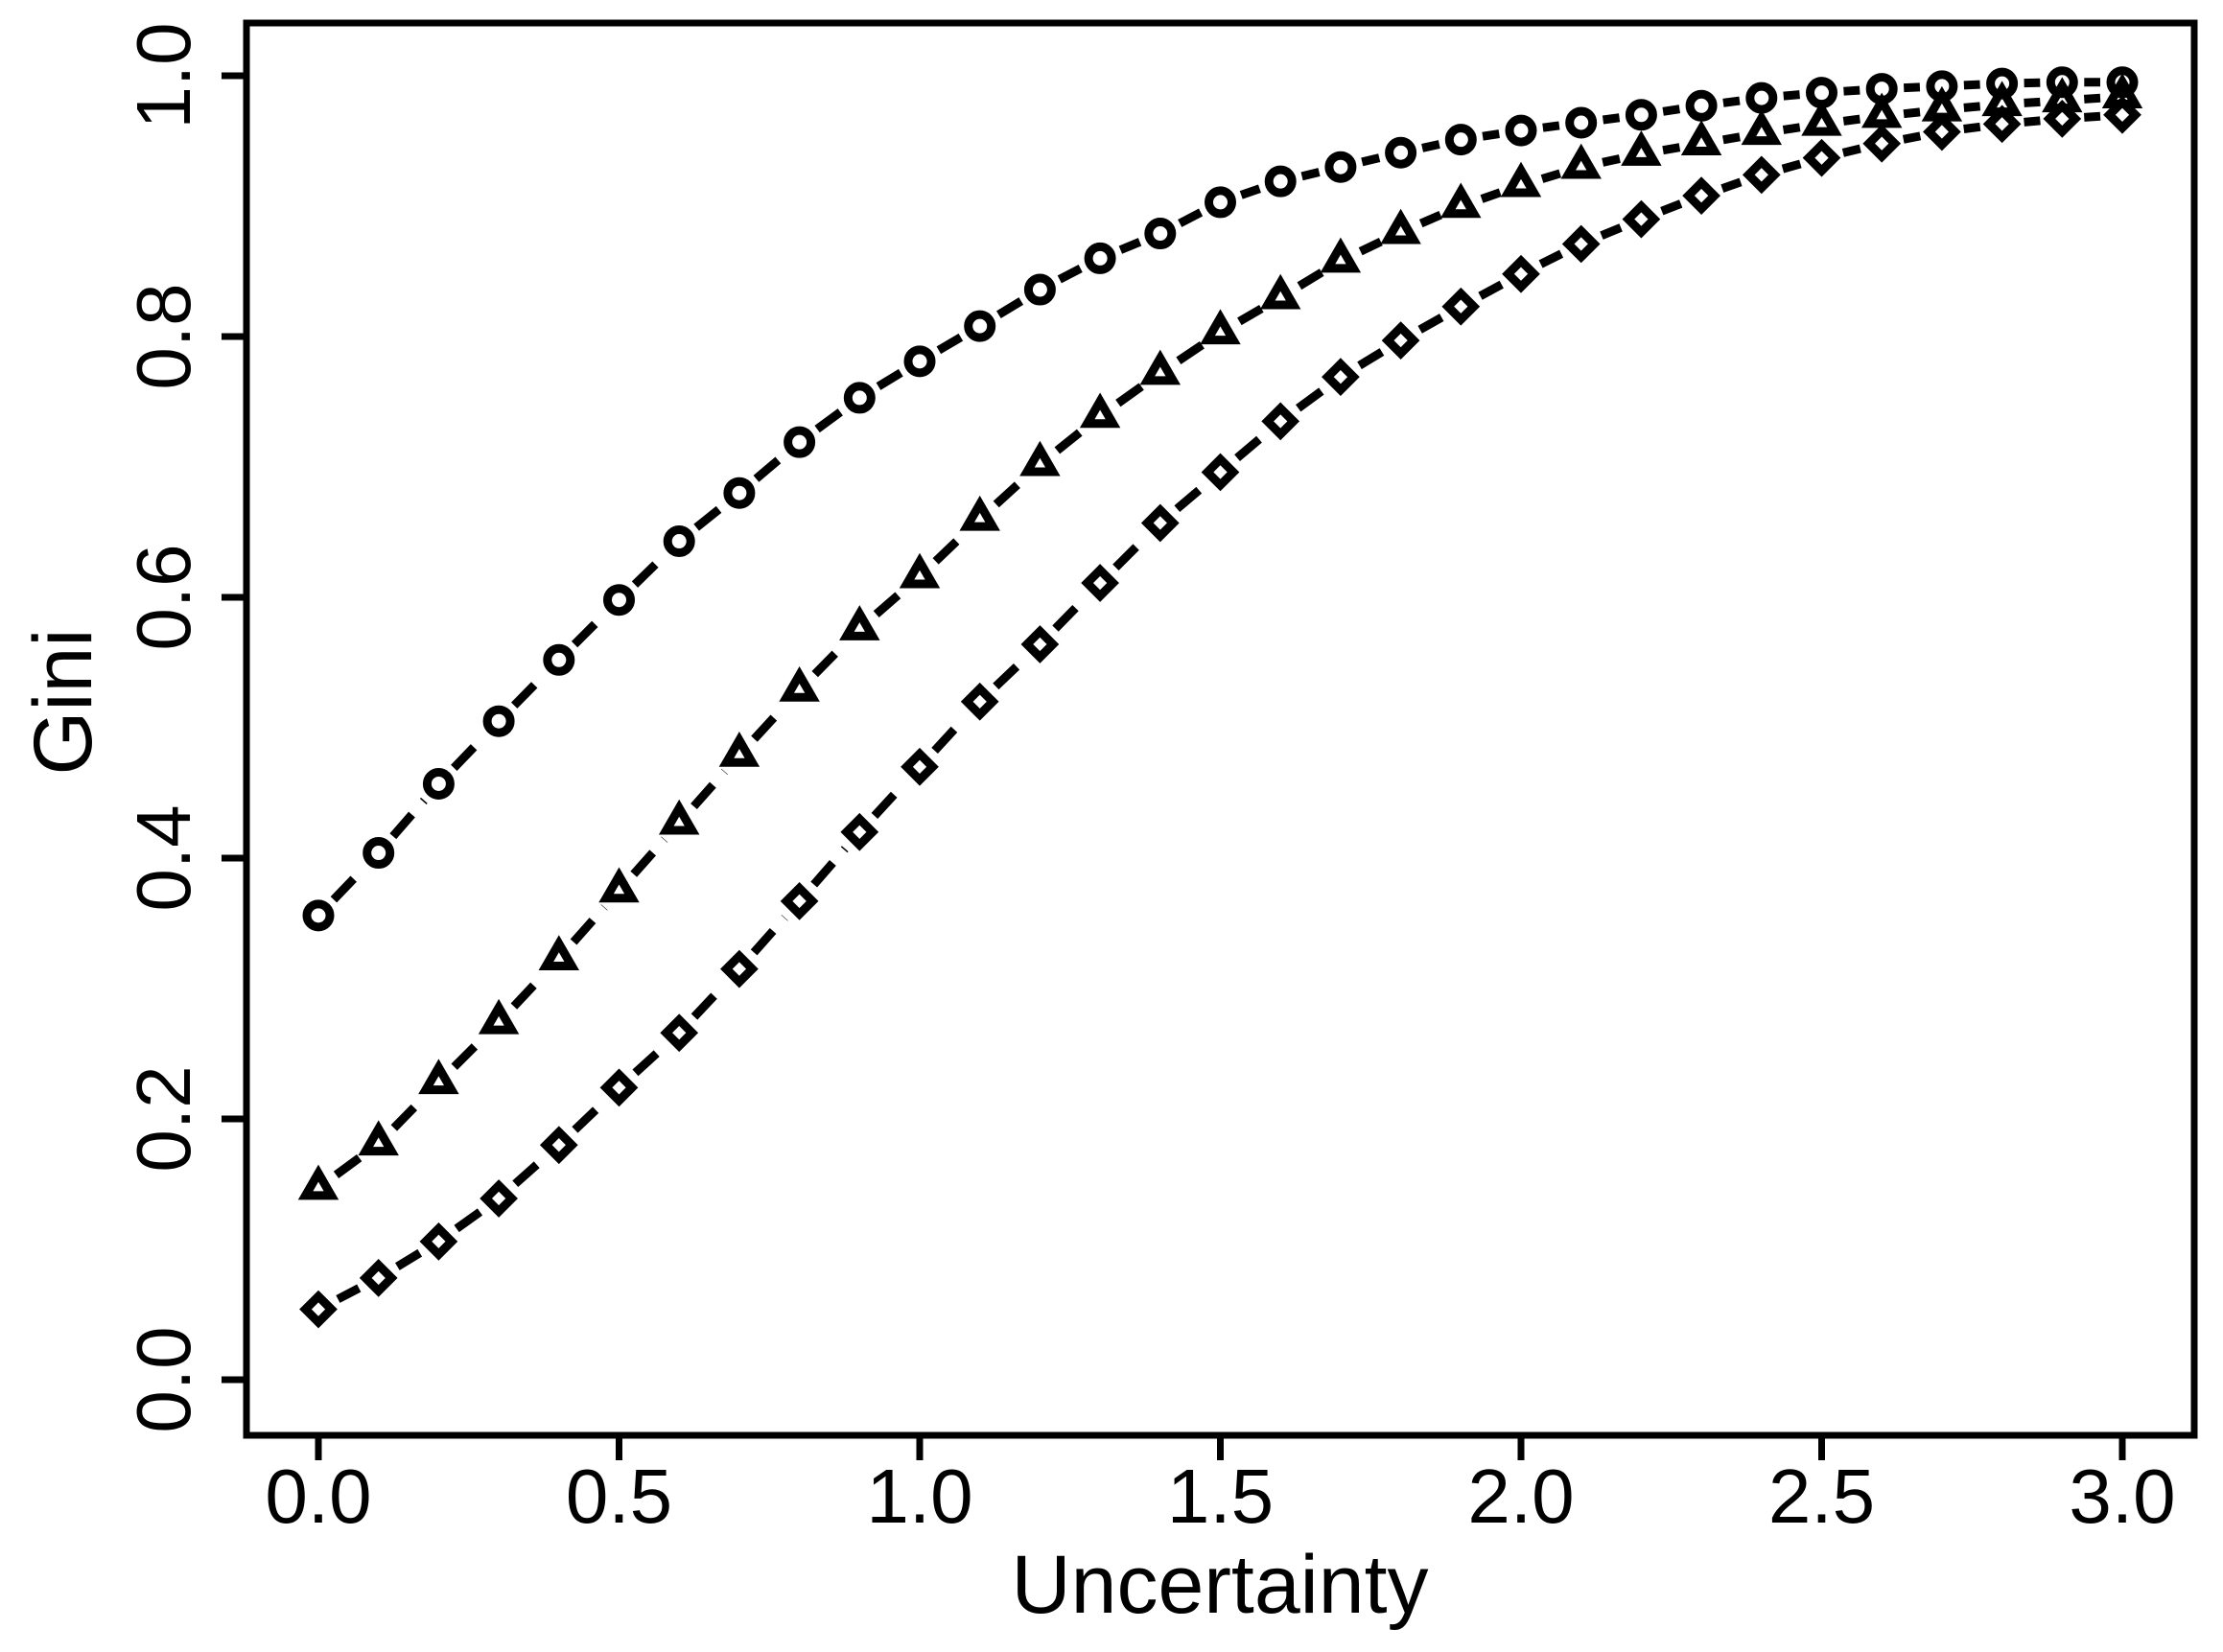  What do you see at coordinates (163, 336) in the screenshot?
I see `y-tick-label: 0.8` at bounding box center [163, 336].